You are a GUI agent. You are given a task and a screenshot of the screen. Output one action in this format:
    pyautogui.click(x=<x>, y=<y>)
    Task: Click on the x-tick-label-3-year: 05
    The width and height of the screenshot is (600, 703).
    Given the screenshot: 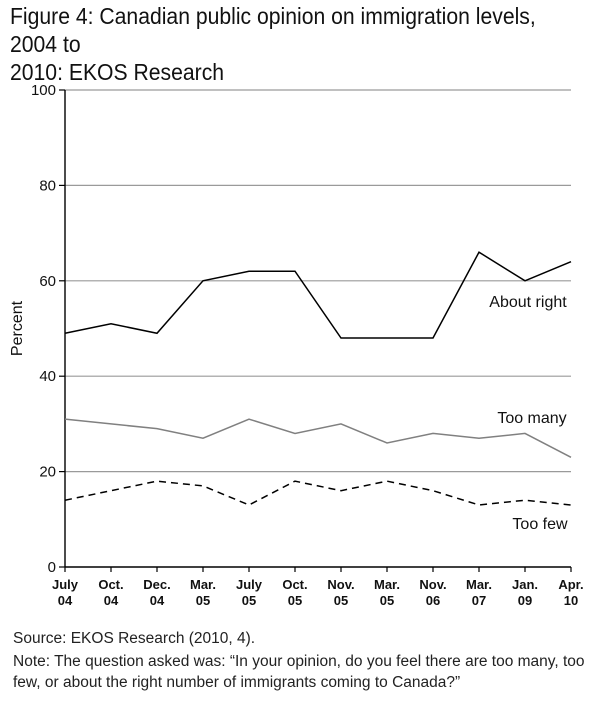 What is the action you would take?
    pyautogui.click(x=203, y=600)
    